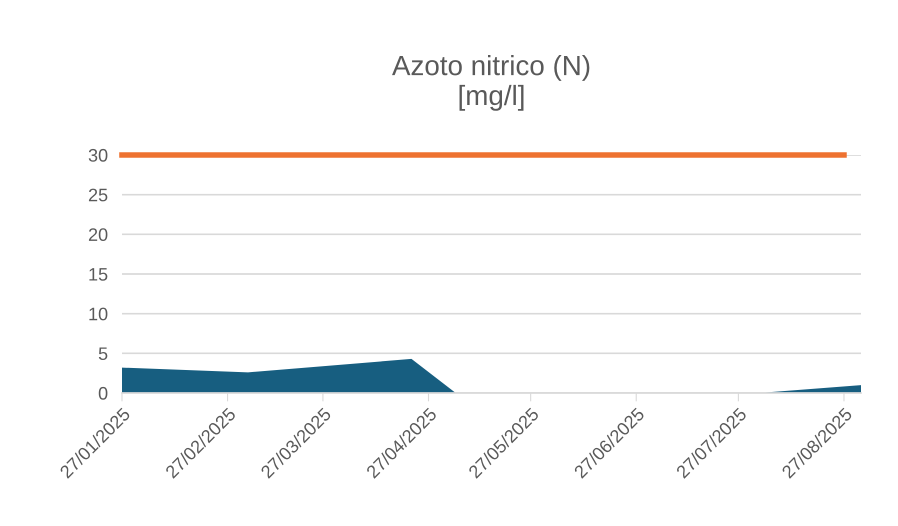 This screenshot has width=898, height=526. What do you see at coordinates (98, 235) in the screenshot?
I see `y-tick-label: 20` at bounding box center [98, 235].